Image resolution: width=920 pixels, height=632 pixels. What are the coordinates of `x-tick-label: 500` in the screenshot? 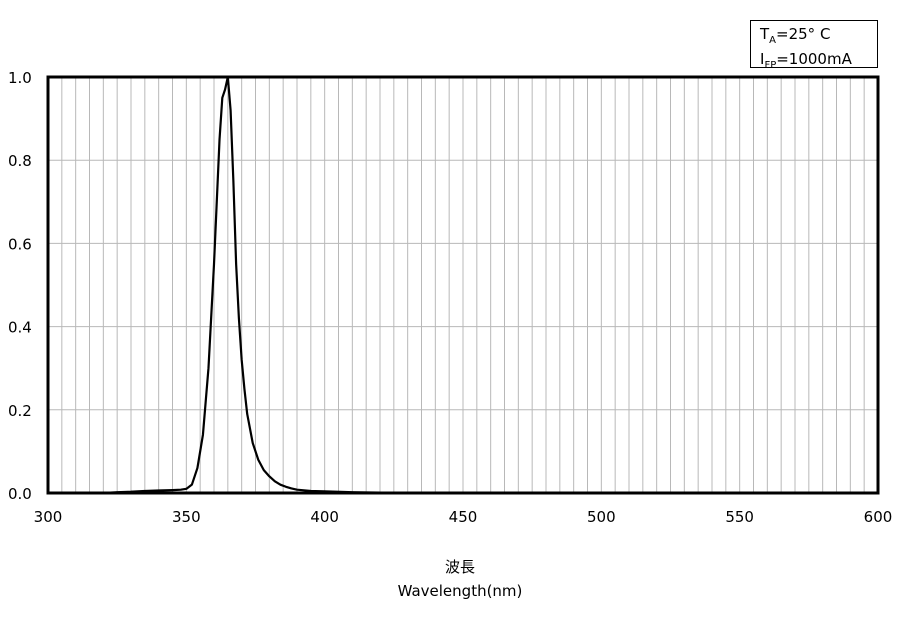 It's located at (601, 517).